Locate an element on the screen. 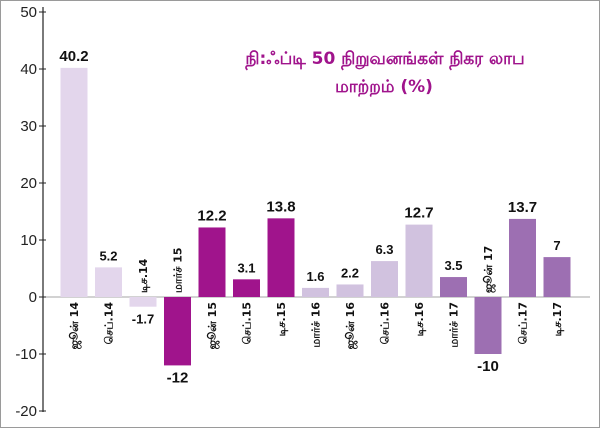 The height and width of the screenshot is (428, 600). value-label-1: 40.2 is located at coordinates (73, 56).